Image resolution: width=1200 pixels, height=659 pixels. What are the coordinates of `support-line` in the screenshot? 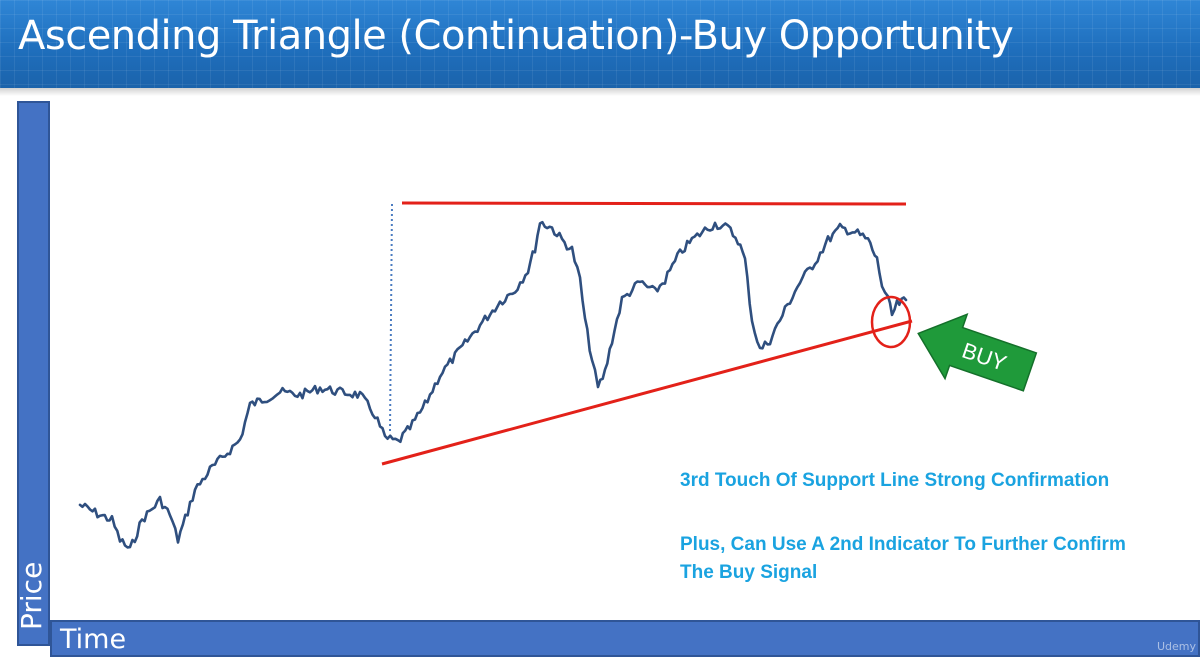 It's located at (647, 392).